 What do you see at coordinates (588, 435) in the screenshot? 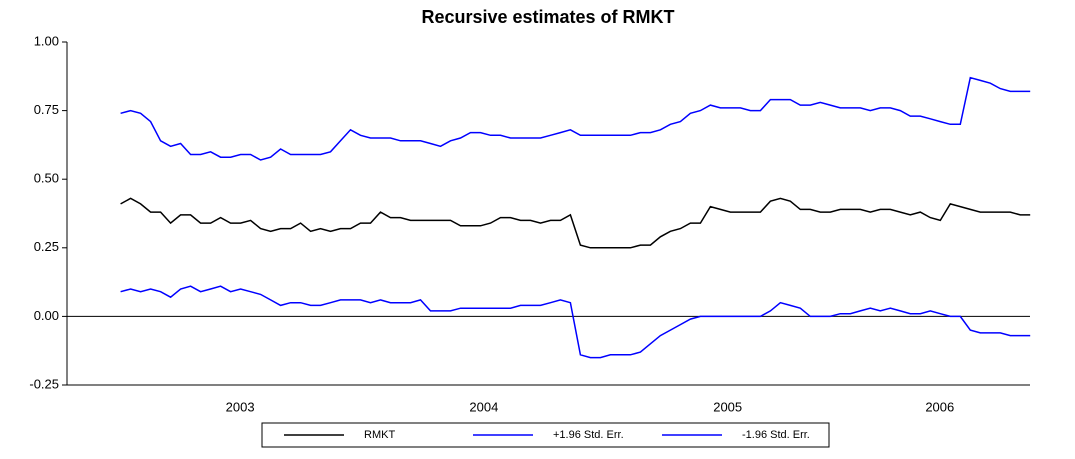
I see `legend-label: +1.96 Std. Err.` at bounding box center [588, 435].